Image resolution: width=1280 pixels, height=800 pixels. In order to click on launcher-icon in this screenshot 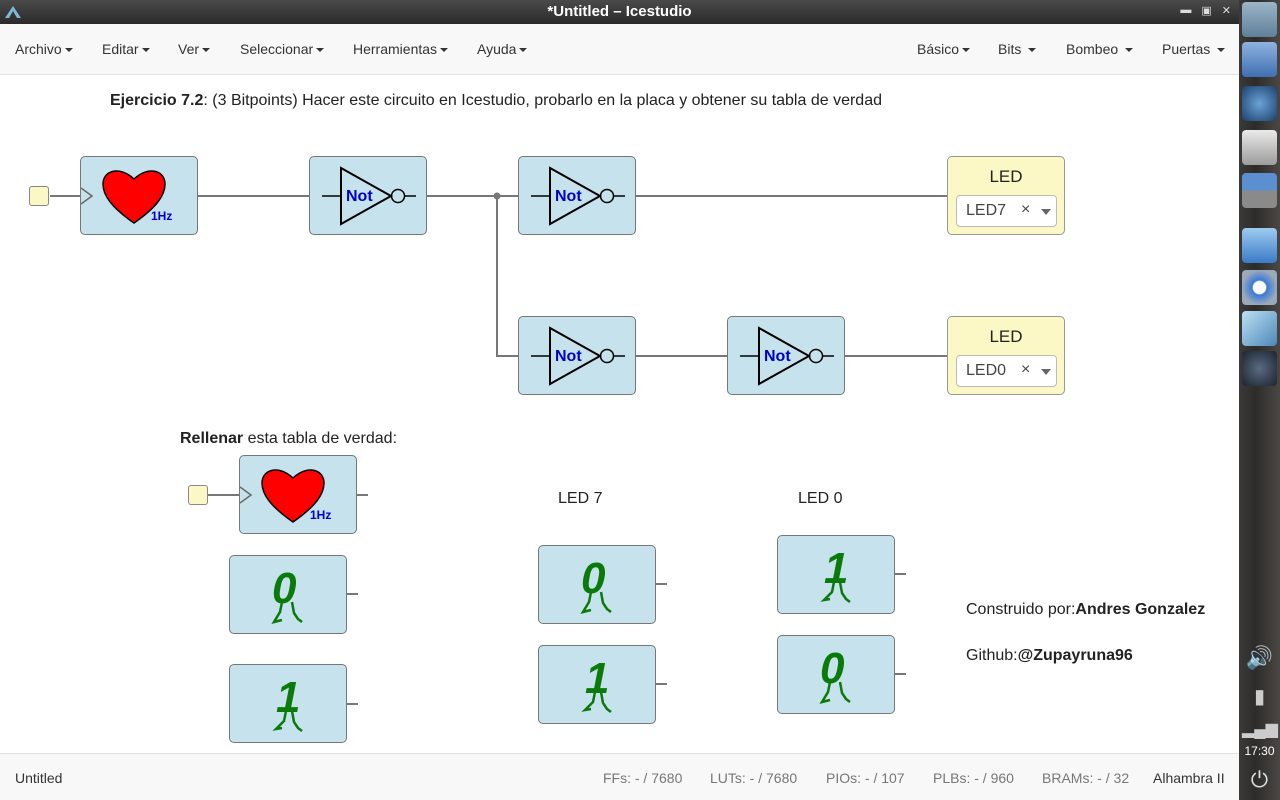, I will do `click(1259, 19)`.